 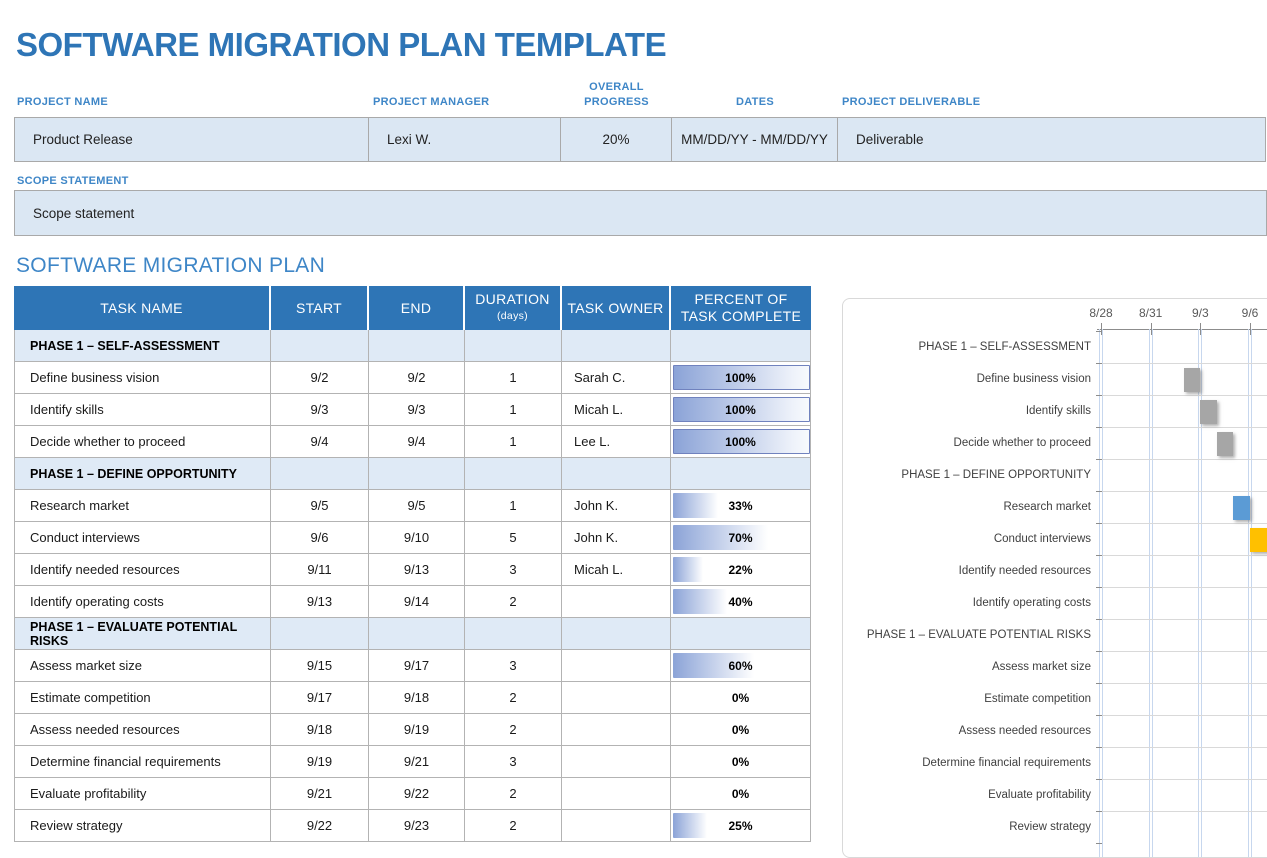 What do you see at coordinates (417, 602) in the screenshot?
I see `end-cell: 9/14` at bounding box center [417, 602].